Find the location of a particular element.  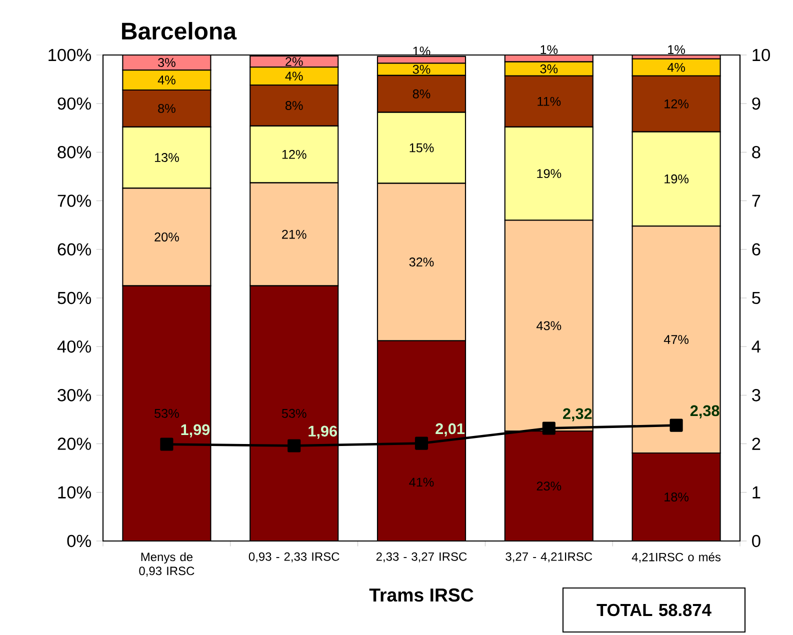

y-tick-label: 40% is located at coordinates (74, 346).